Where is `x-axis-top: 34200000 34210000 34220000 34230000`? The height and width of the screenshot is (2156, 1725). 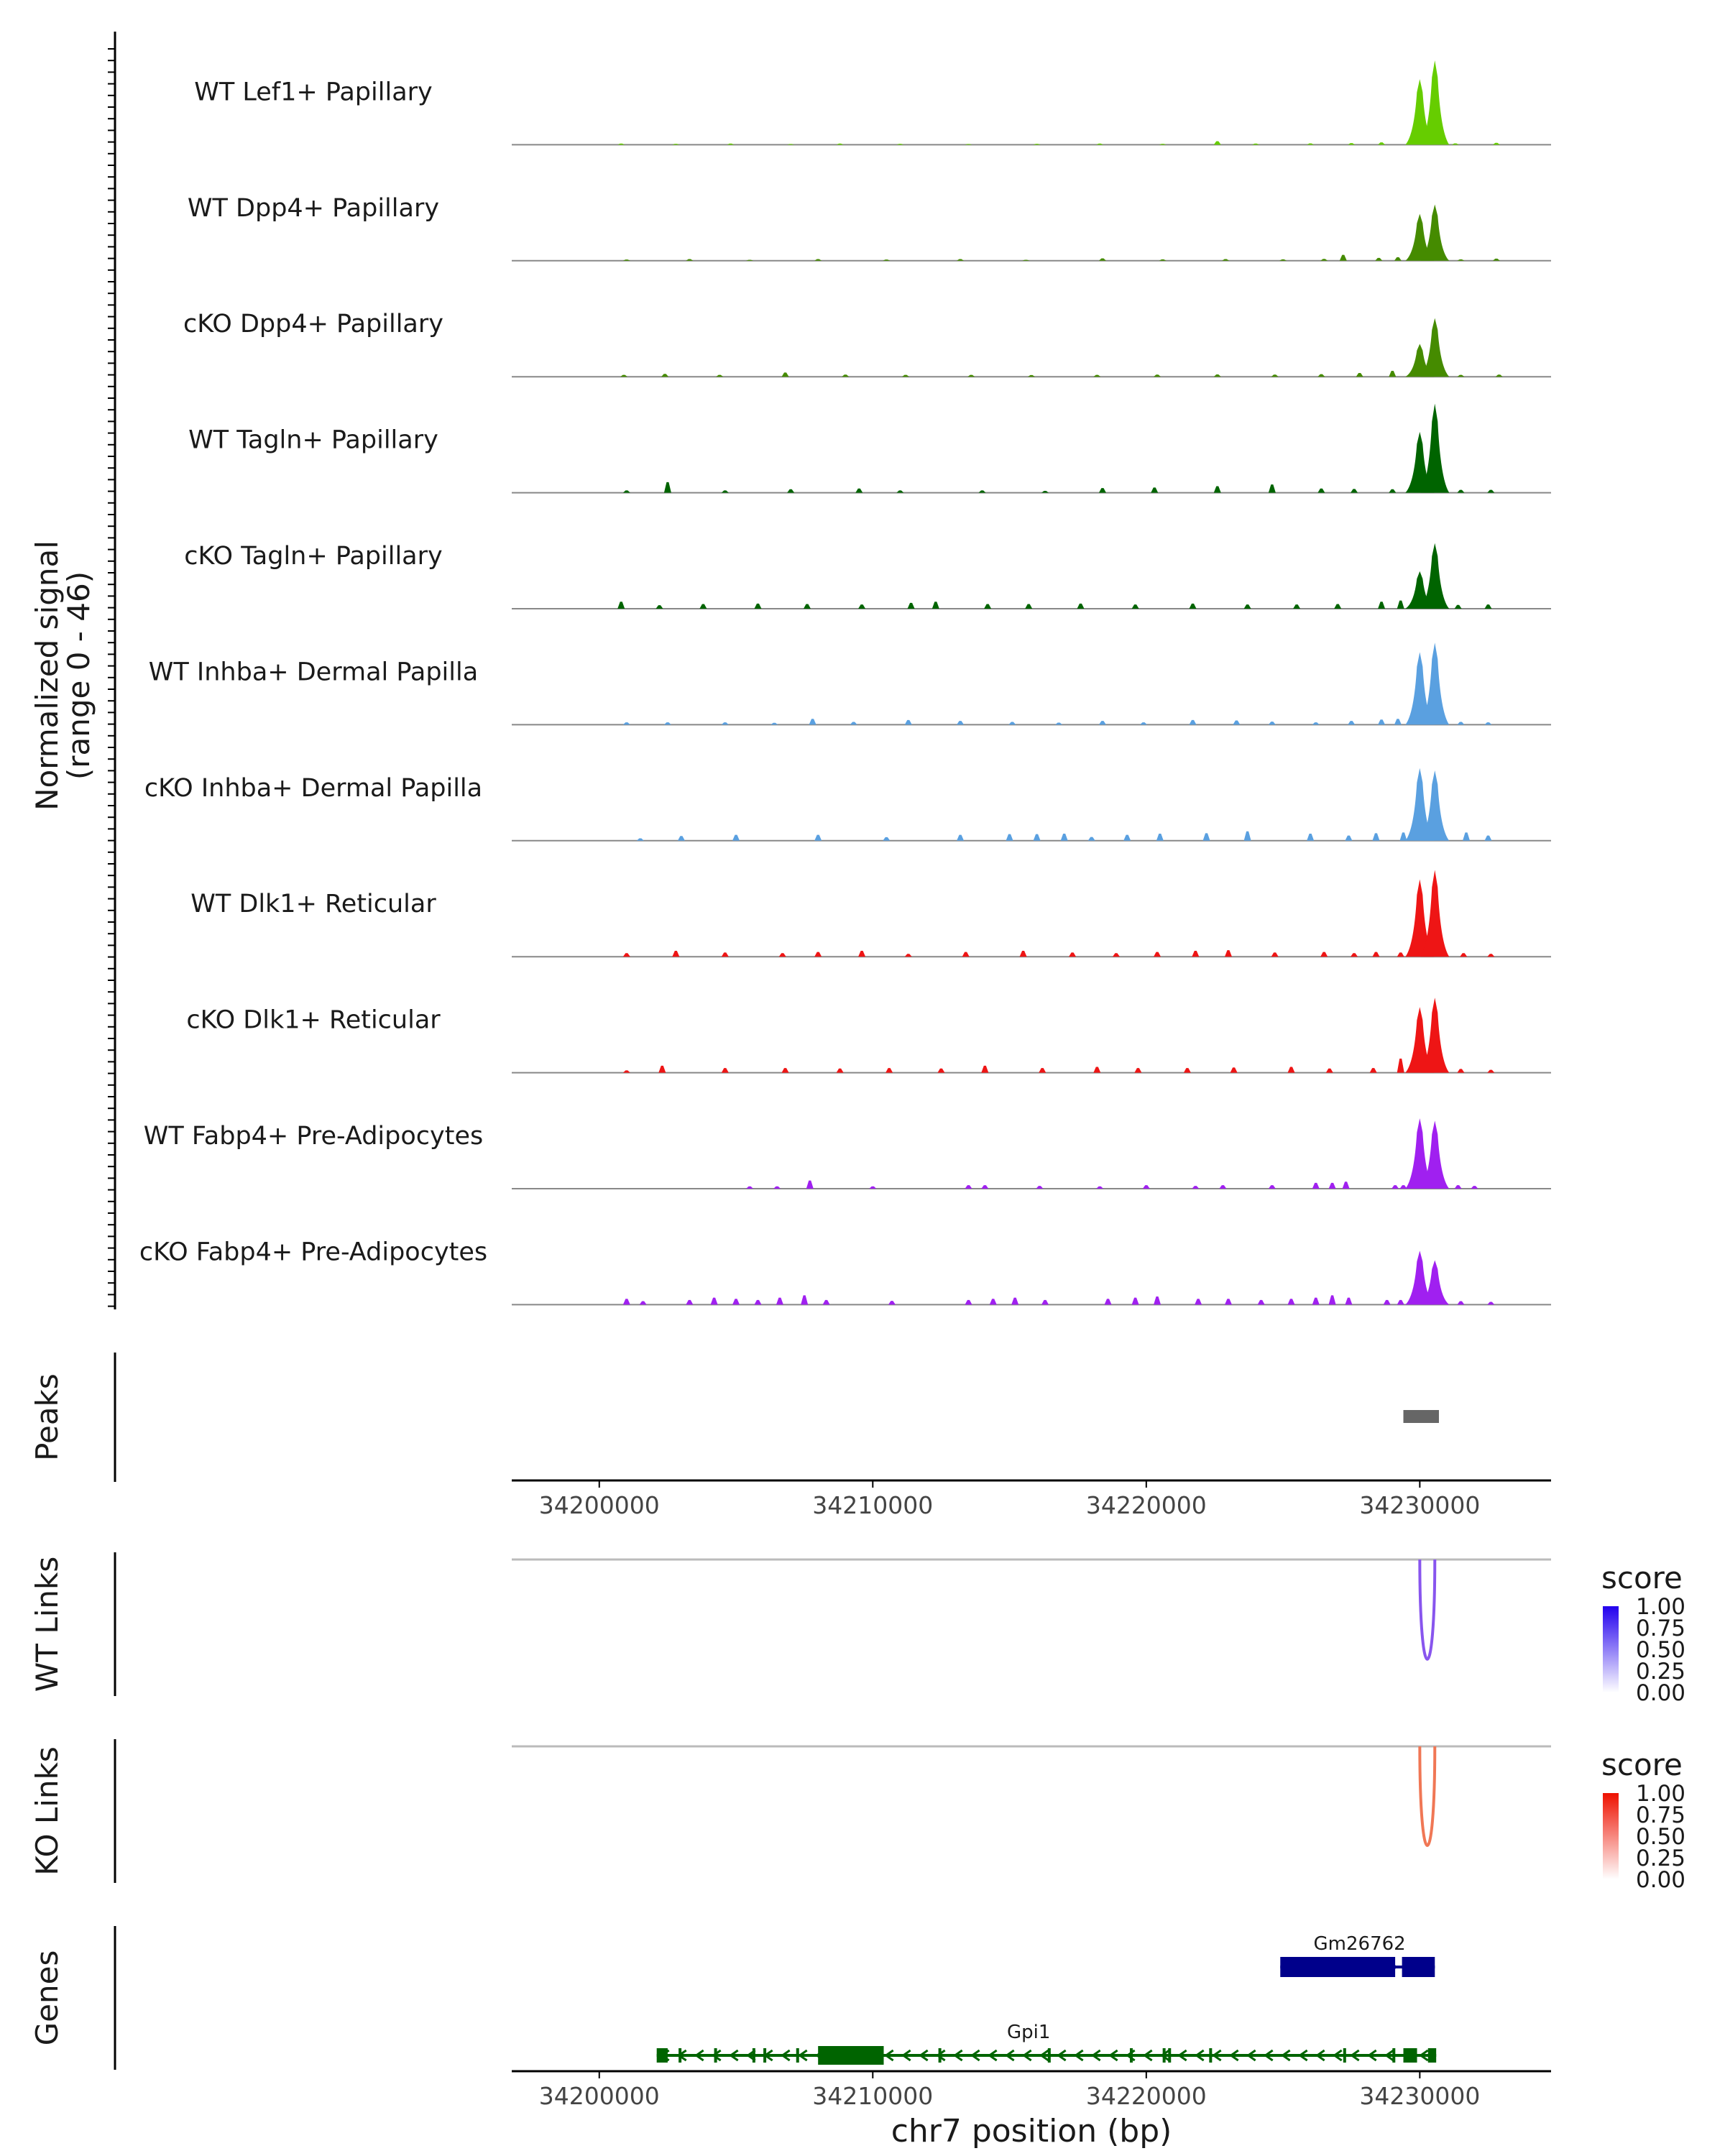
x-axis-top: 34200000 34210000 34220000 34230000 is located at coordinates (1031, 1499).